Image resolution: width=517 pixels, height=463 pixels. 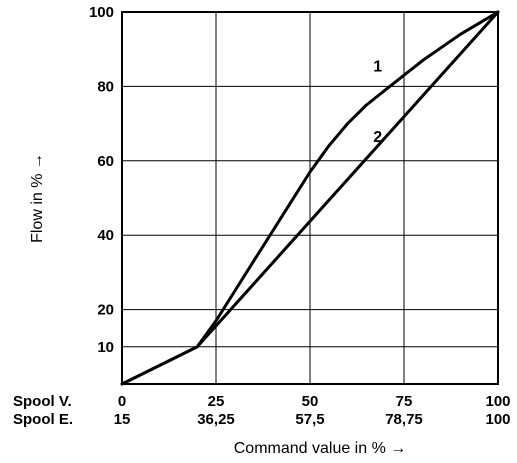 I want to click on y-tick-label: 80, so click(x=105, y=86).